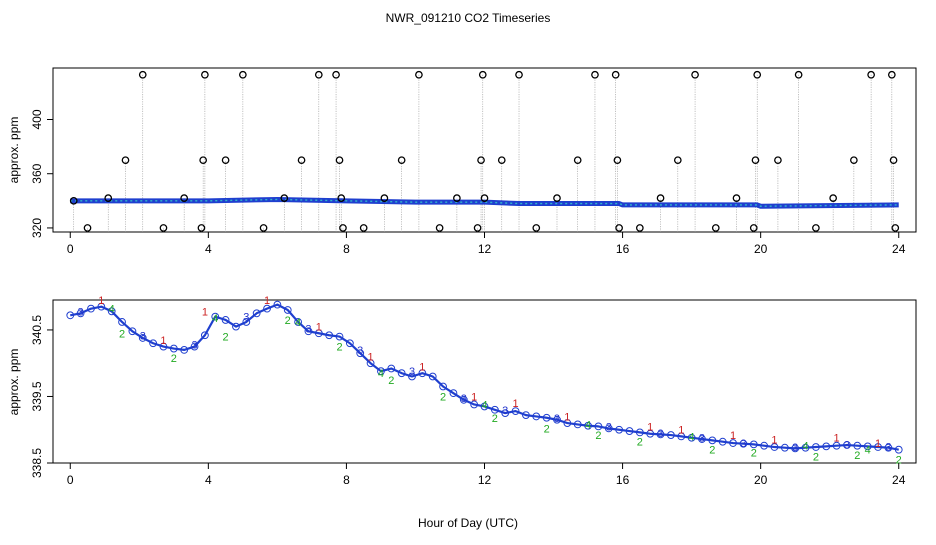 Image resolution: width=936 pixels, height=545 pixels. Describe the element at coordinates (623, 480) in the screenshot. I see `x-tick-label: 16` at that location.